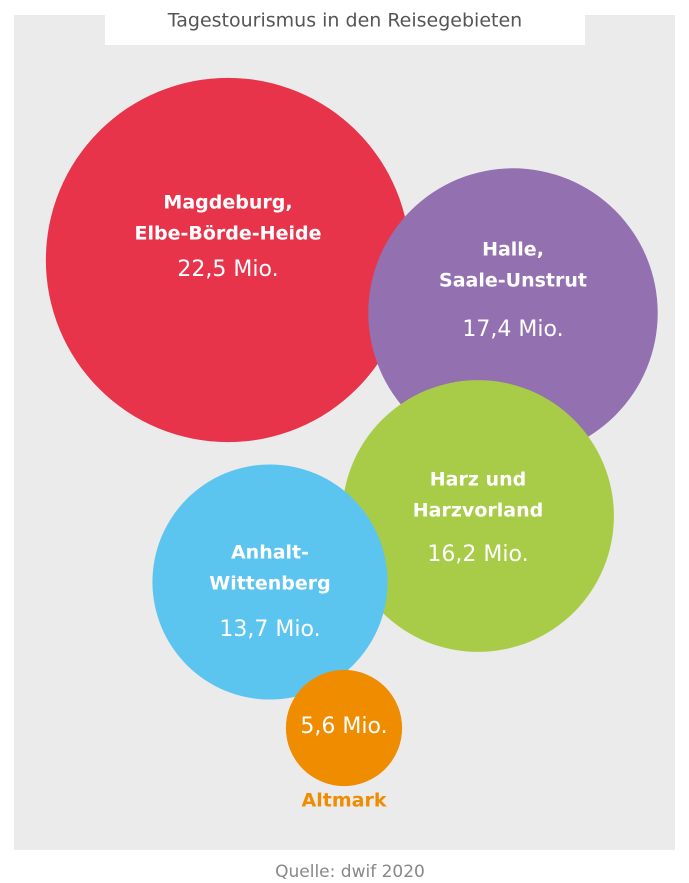 Image resolution: width=689 pixels, height=883 pixels. What do you see at coordinates (512, 329) in the screenshot?
I see `value-label: 17,4 Mio.` at bounding box center [512, 329].